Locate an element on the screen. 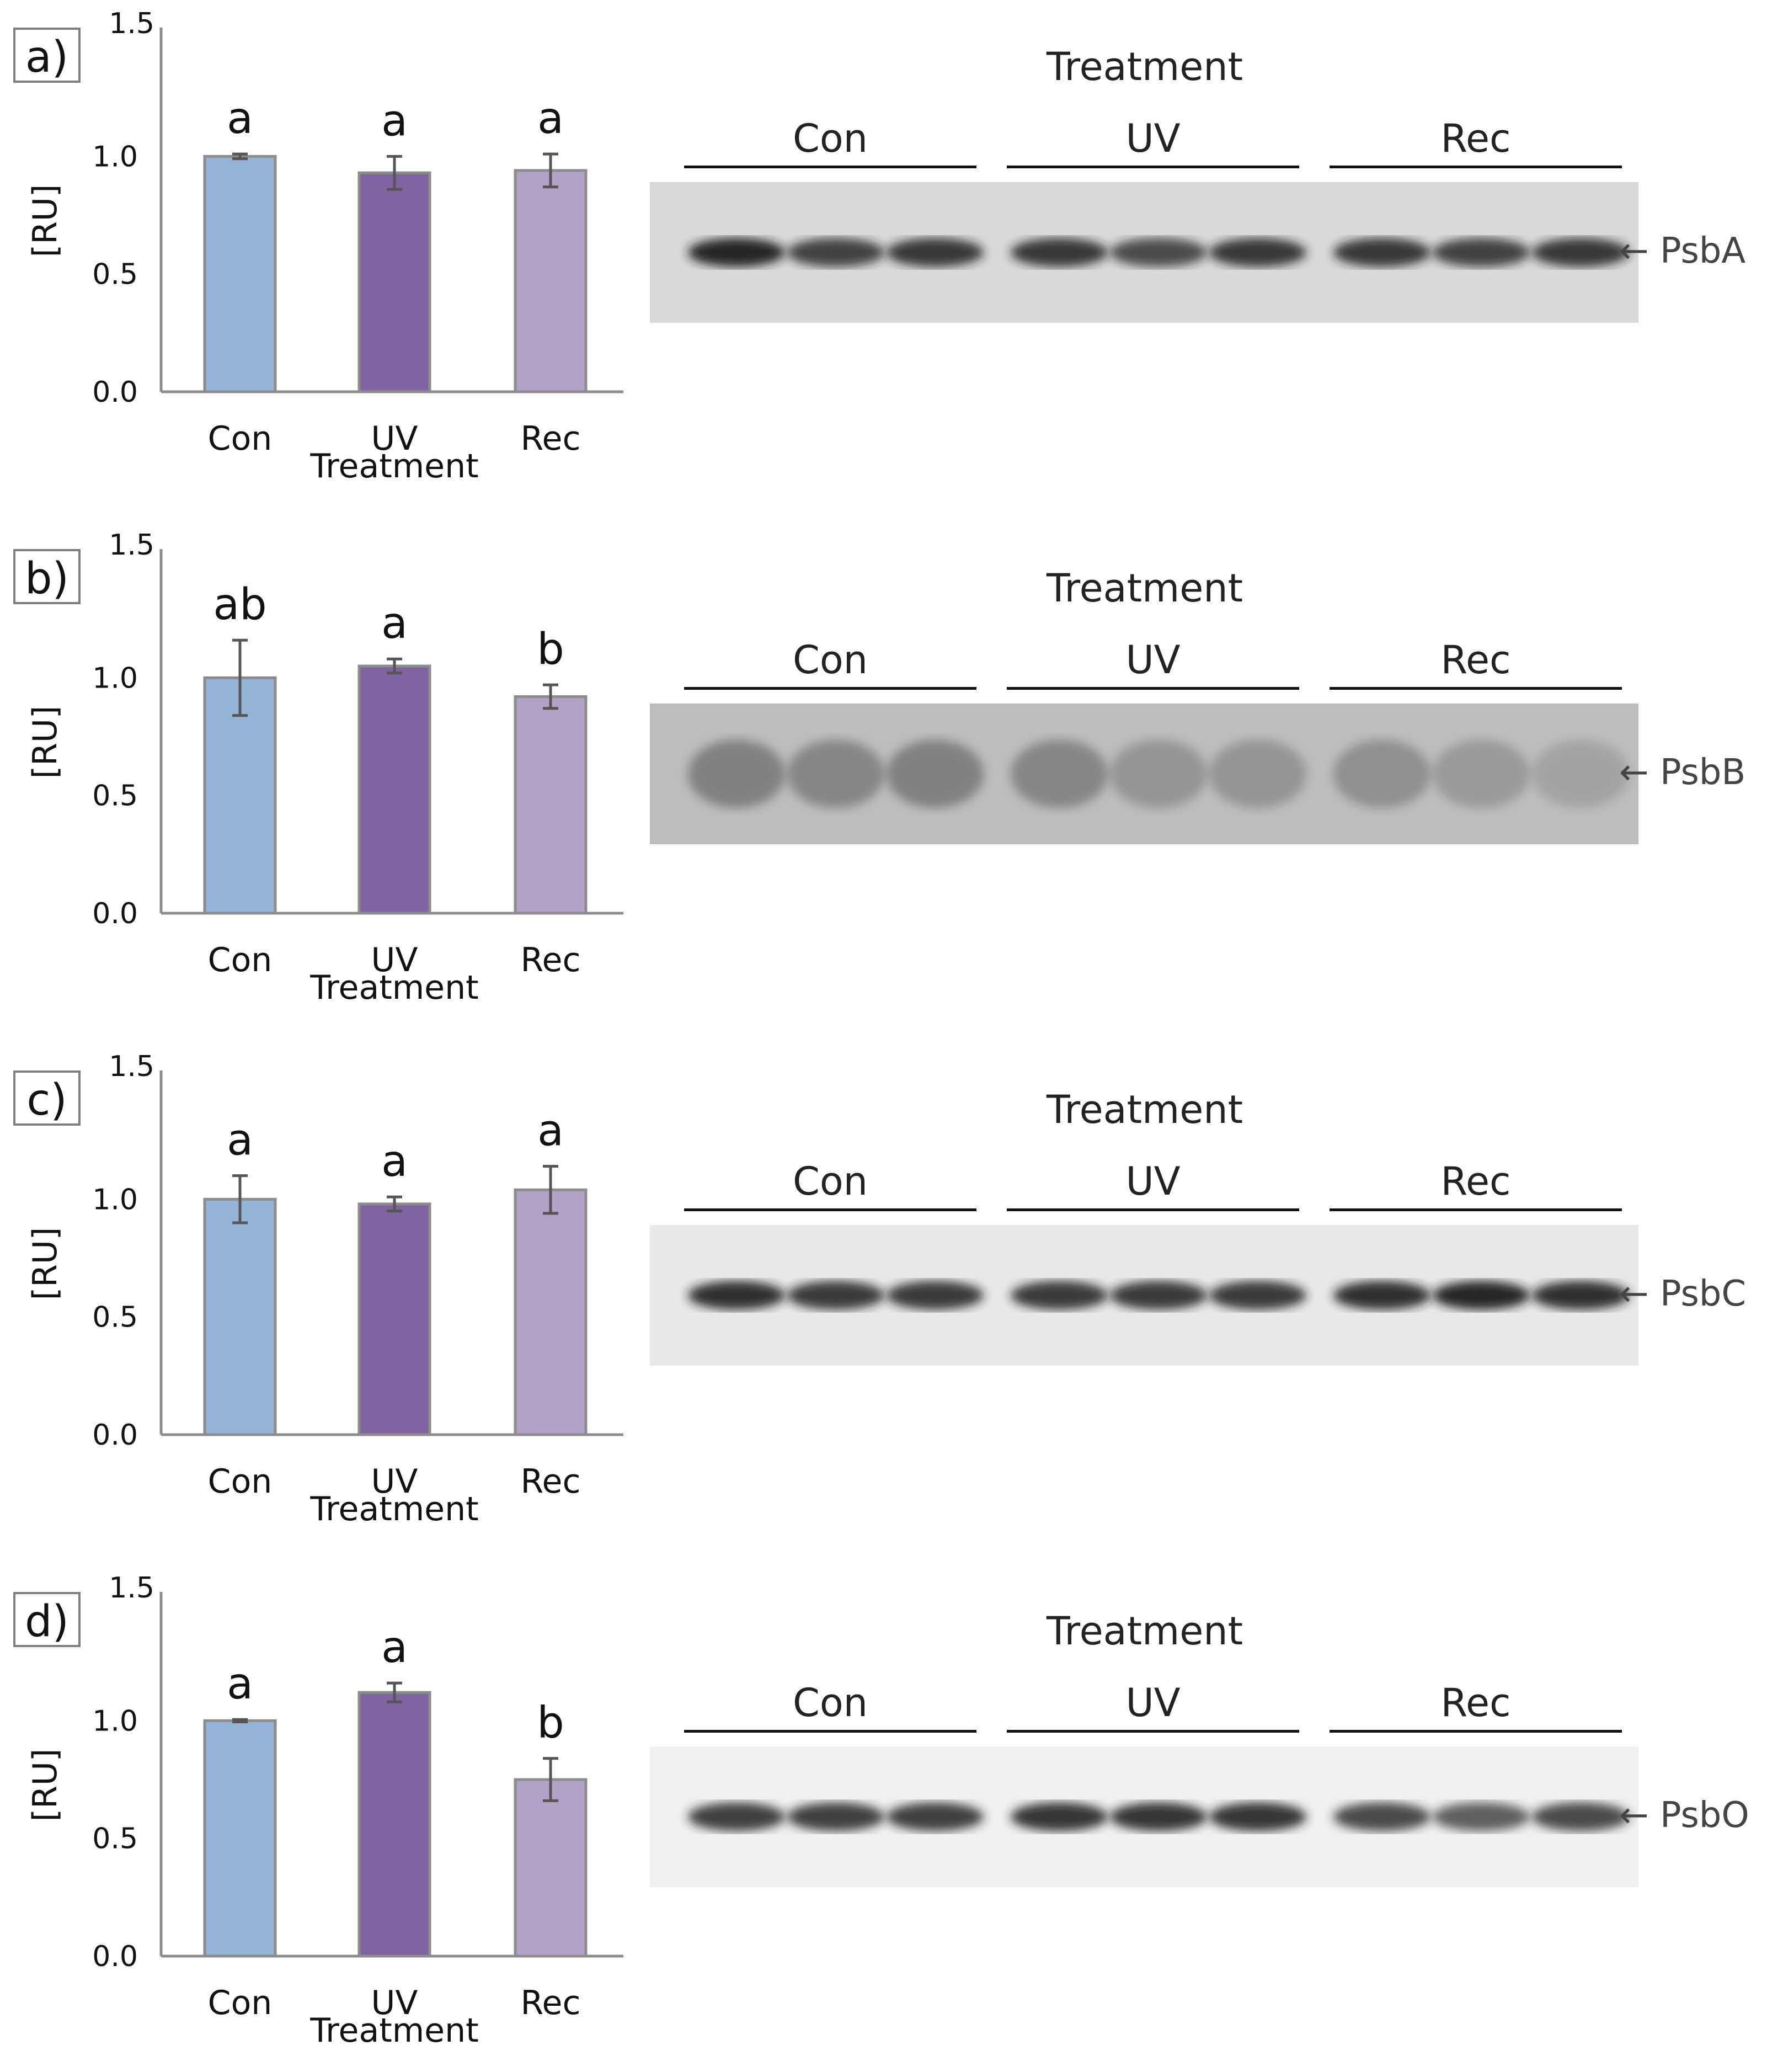  y-tick-label: 0.5 is located at coordinates (115, 796).